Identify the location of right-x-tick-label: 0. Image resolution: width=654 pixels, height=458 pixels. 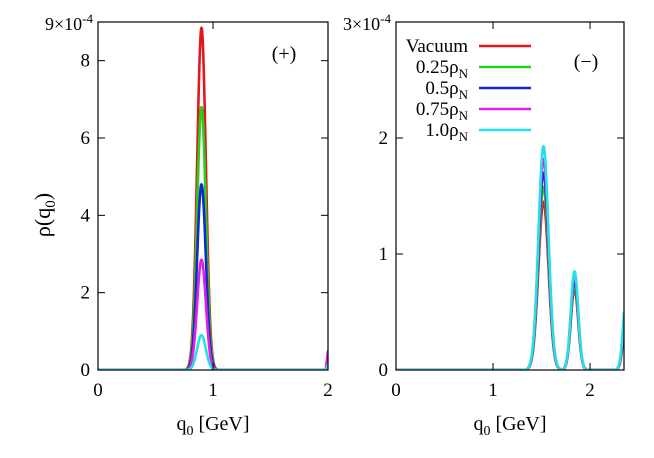
(396, 390).